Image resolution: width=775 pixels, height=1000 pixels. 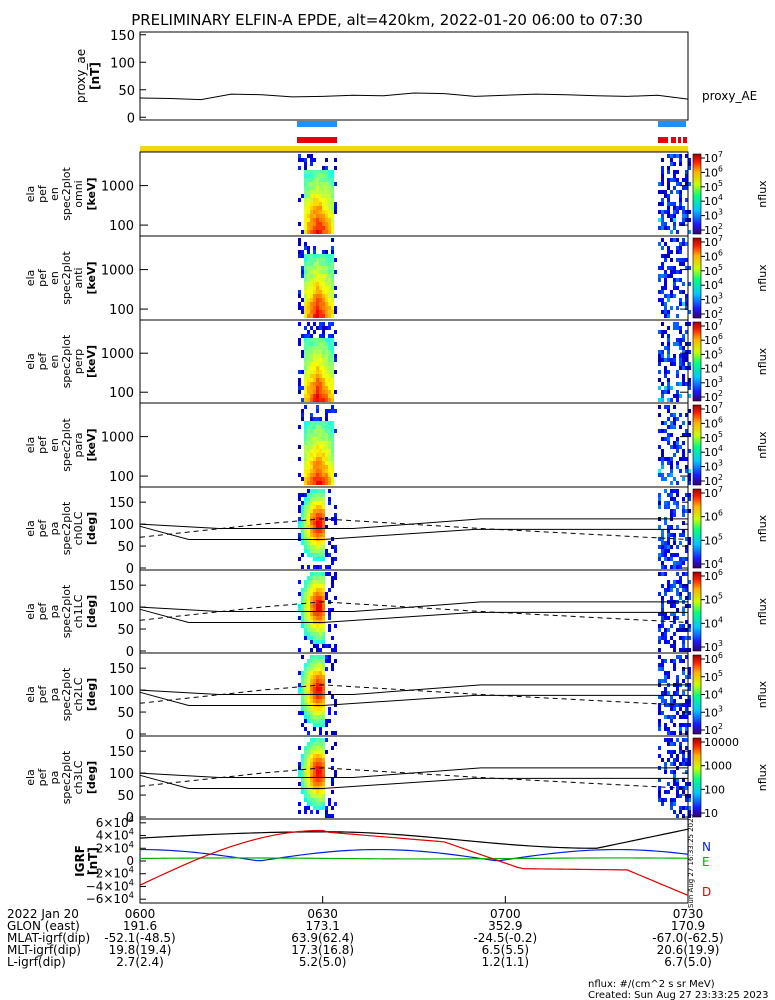 What do you see at coordinates (30, 194) in the screenshot?
I see `panel-ylabel: ela` at bounding box center [30, 194].